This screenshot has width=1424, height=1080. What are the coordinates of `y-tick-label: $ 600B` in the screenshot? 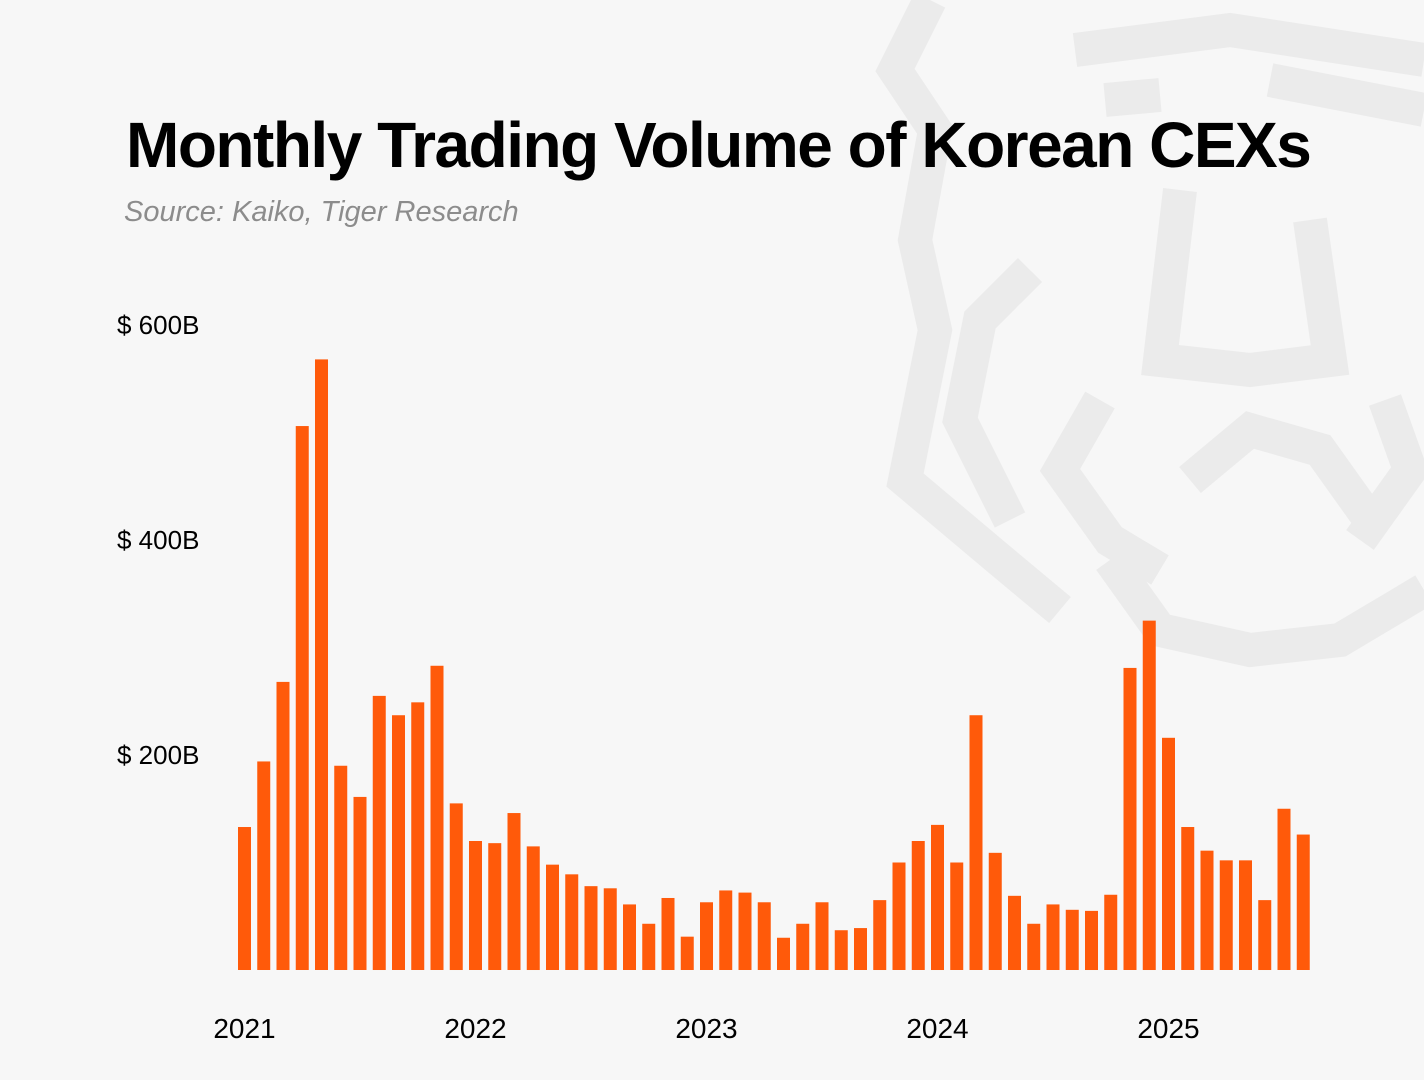 It's located at (158, 325).